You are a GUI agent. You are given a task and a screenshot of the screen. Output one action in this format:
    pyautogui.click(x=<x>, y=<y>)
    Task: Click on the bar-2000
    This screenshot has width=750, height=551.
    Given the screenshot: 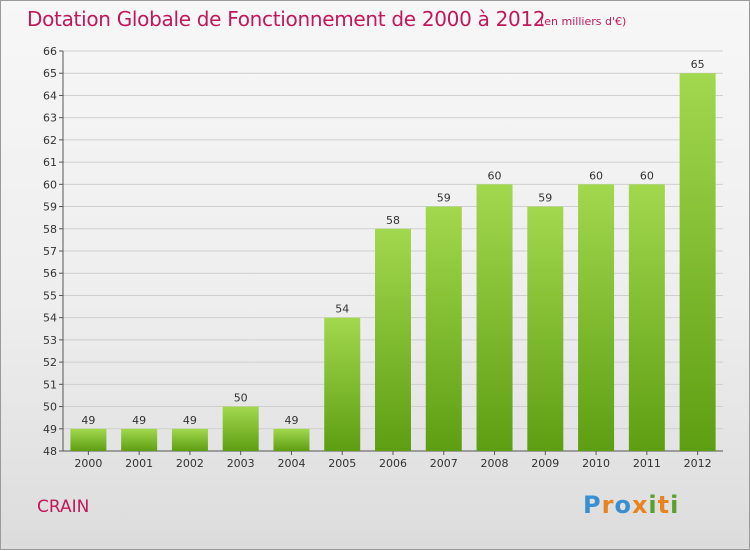 What is the action you would take?
    pyautogui.click(x=88, y=439)
    